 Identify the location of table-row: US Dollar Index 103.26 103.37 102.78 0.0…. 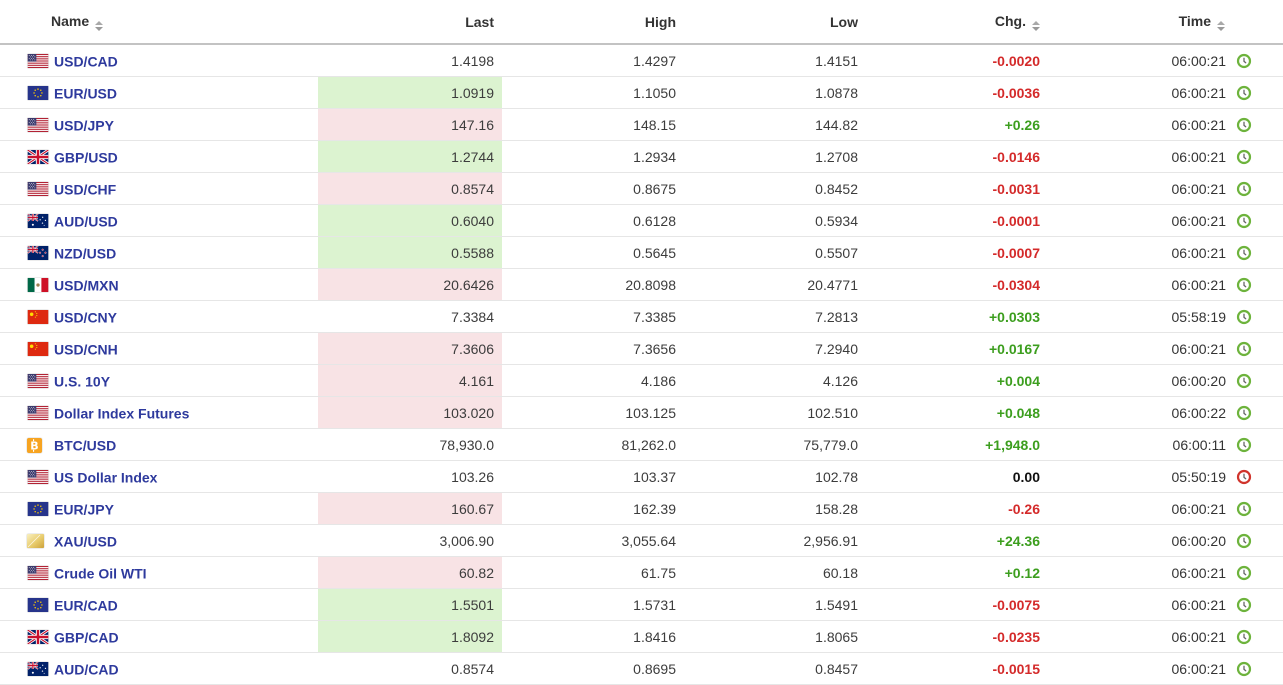
(641, 476).